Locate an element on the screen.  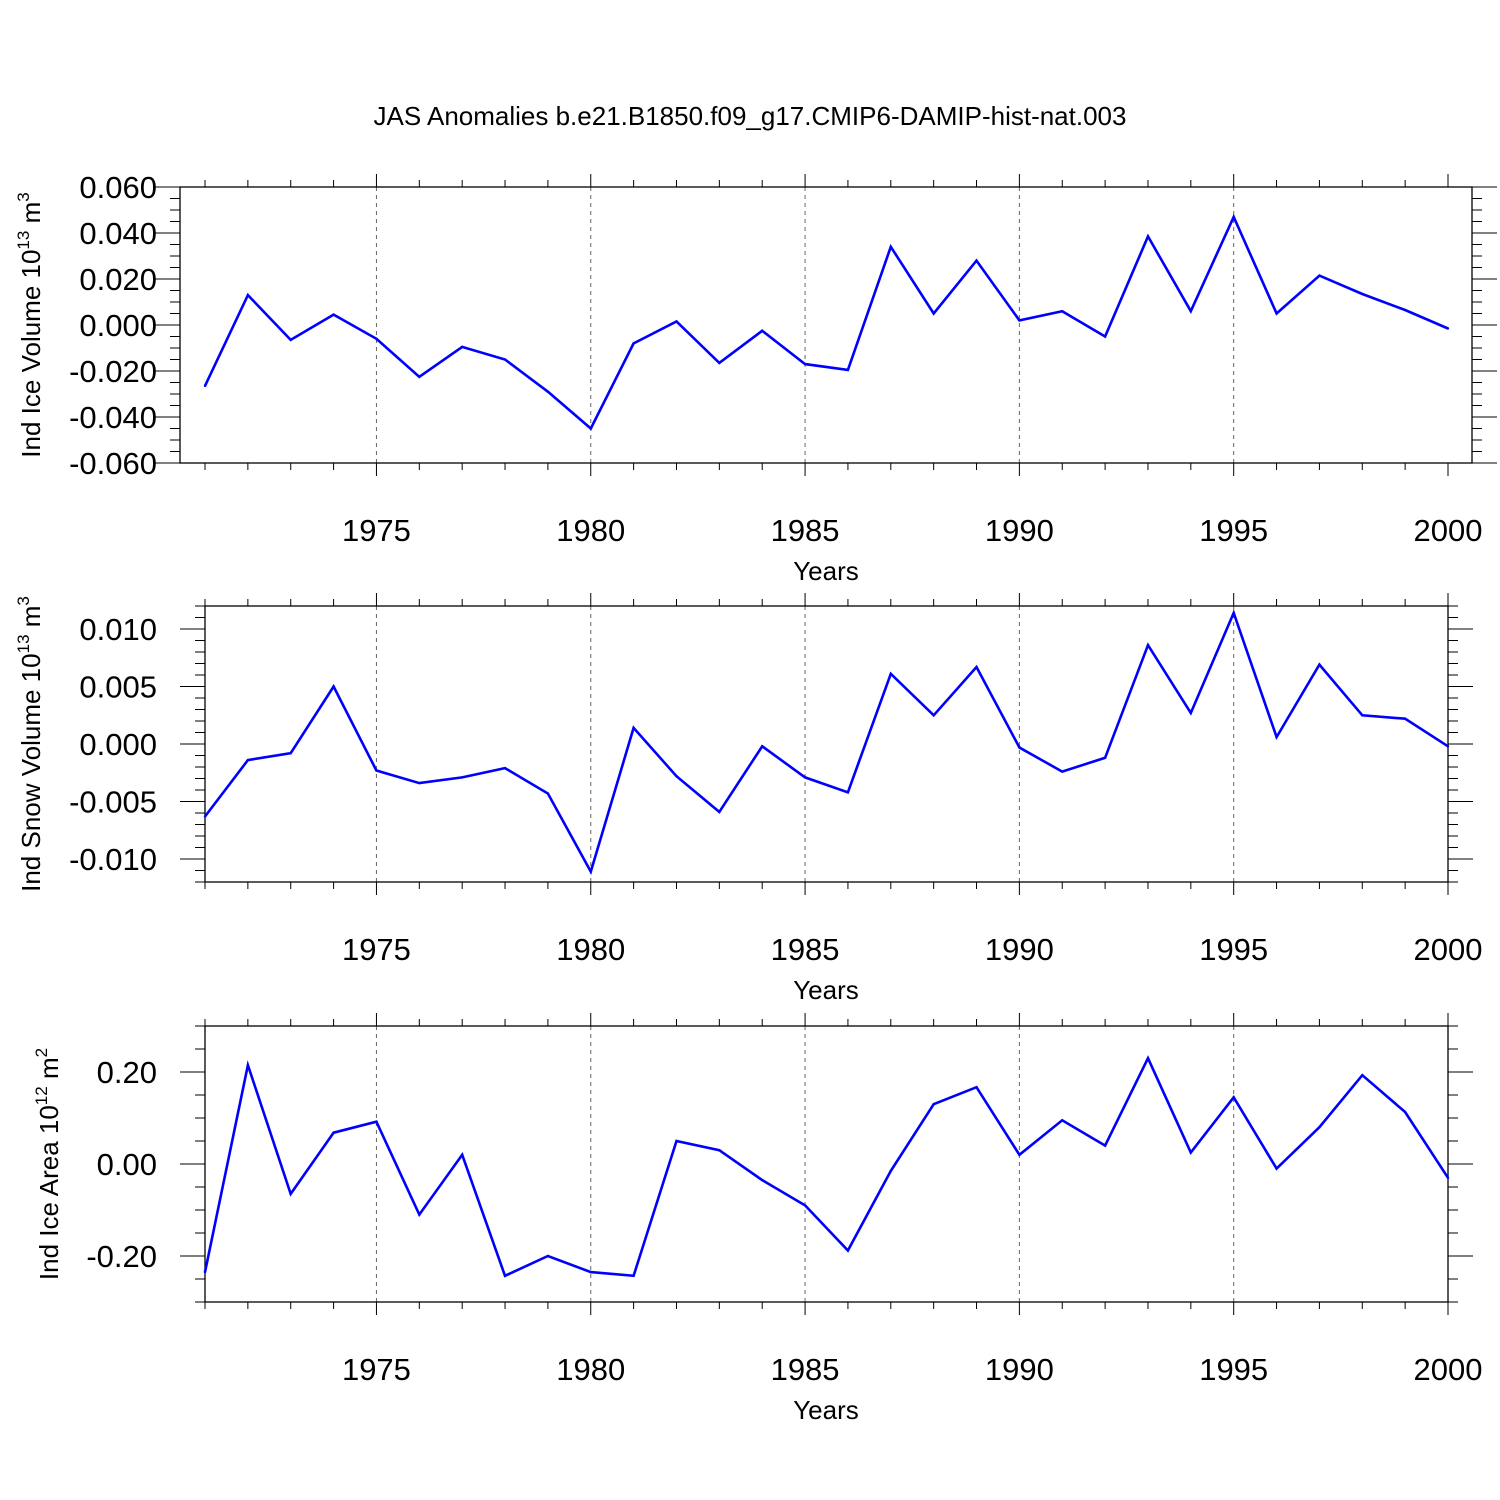
y-axis-label-part: Ind Ice Area 10 is located at coordinates (49, 1192).